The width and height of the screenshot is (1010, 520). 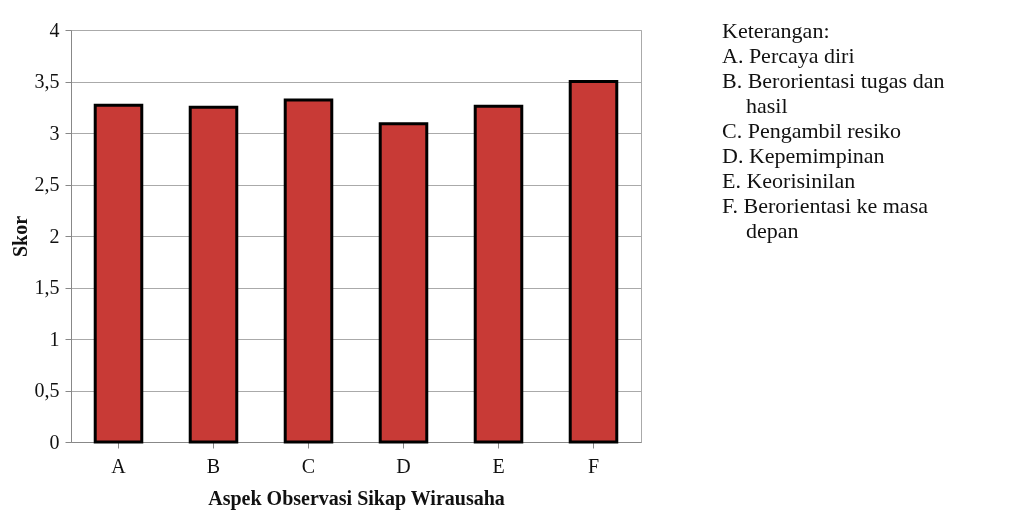 What do you see at coordinates (54, 235) in the screenshot?
I see `y-tick-label: 2` at bounding box center [54, 235].